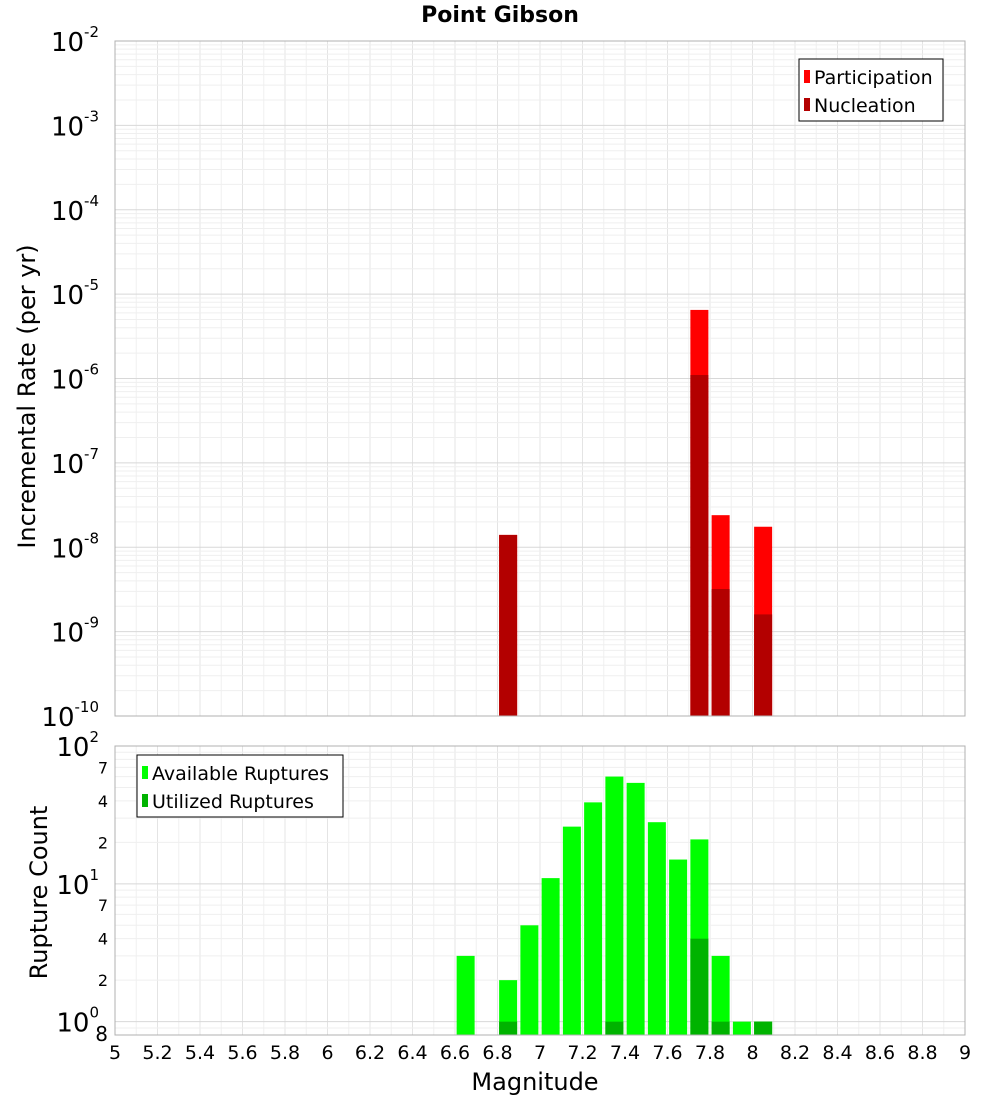 The width and height of the screenshot is (1000, 1100). What do you see at coordinates (370, 1053) in the screenshot?
I see `x-tick-label: 6.2` at bounding box center [370, 1053].